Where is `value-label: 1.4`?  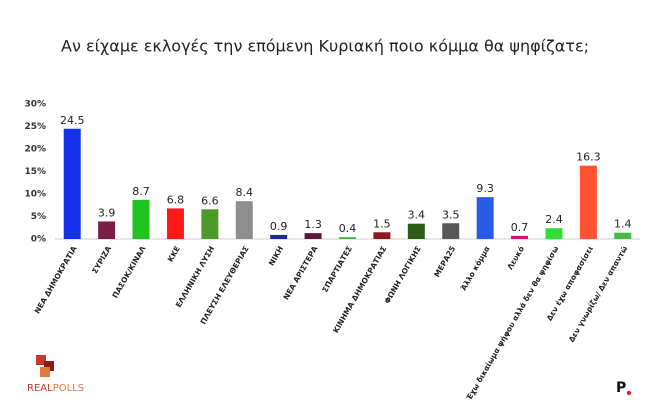
value-label: 1.4 is located at coordinates (623, 224).